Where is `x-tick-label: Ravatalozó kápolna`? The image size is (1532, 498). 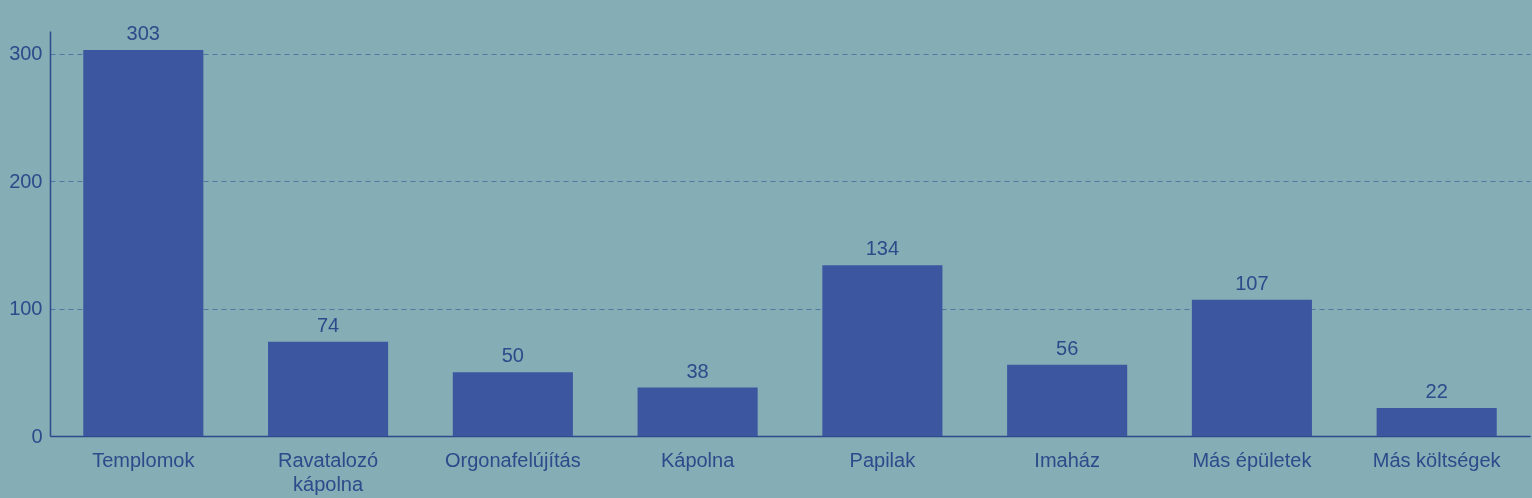 x-tick-label: Ravatalozó kápolna is located at coordinates (328, 471).